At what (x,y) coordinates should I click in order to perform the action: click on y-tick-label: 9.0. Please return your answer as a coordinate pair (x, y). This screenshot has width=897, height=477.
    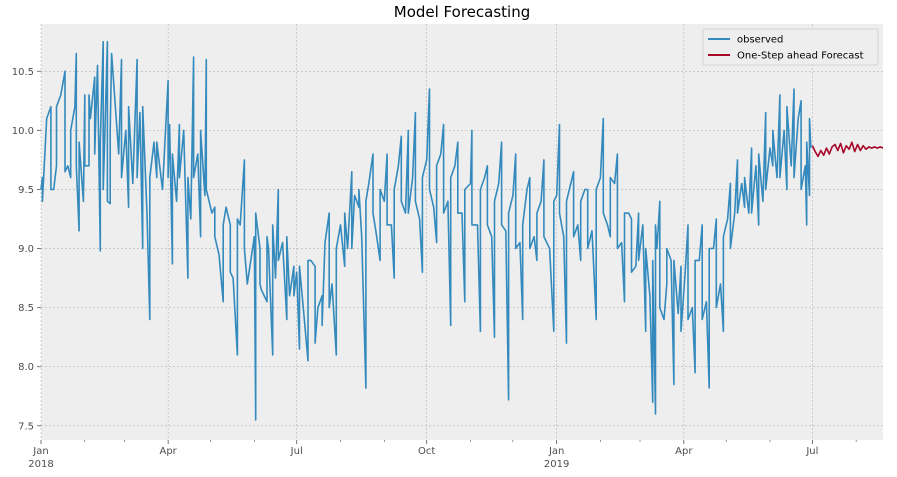
    Looking at the image, I should click on (26, 249).